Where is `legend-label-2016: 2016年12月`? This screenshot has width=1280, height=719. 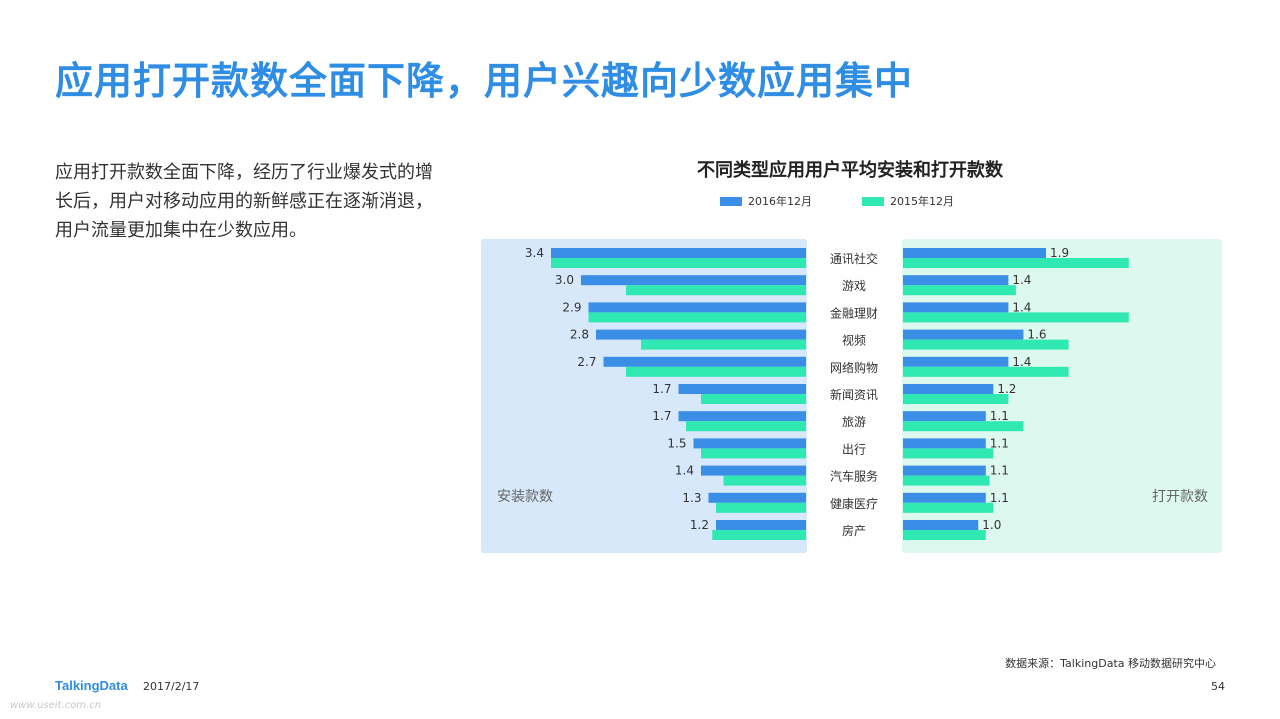 legend-label-2016: 2016年12月 is located at coordinates (780, 201).